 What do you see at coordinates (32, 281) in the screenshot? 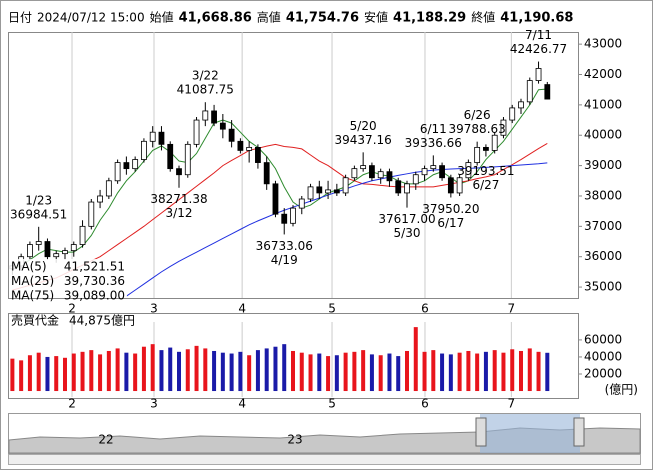
I see `legend-name: MA(25)` at bounding box center [32, 281].